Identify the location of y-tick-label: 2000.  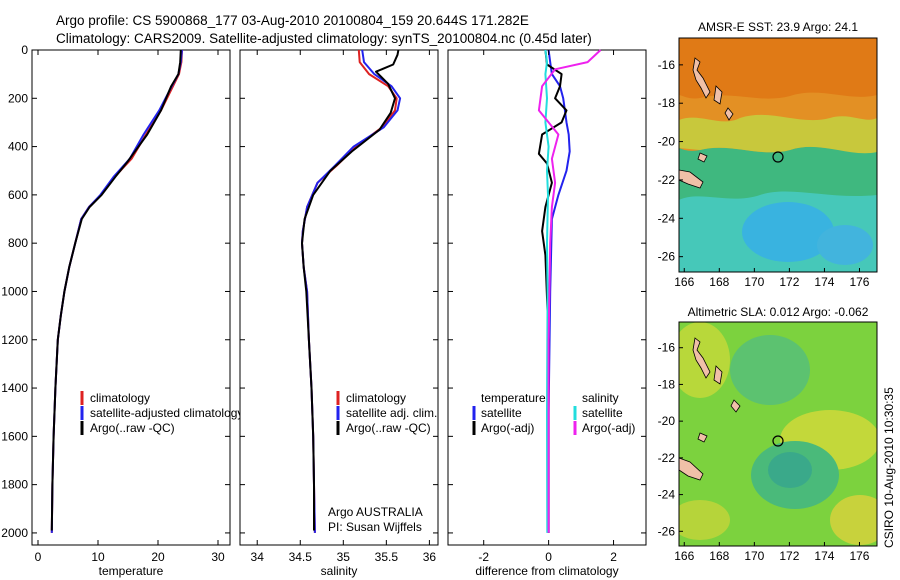
(14, 533).